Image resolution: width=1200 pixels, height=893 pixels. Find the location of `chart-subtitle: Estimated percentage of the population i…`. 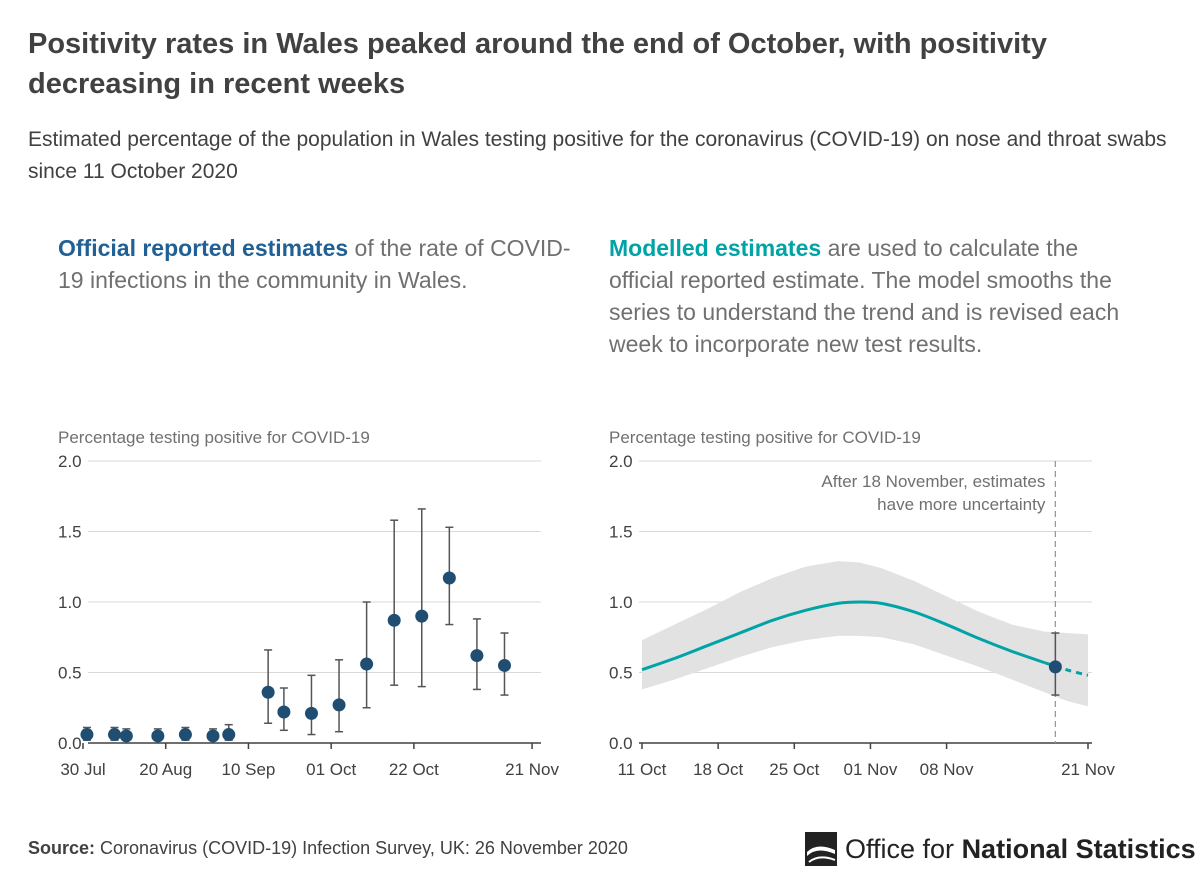

chart-subtitle: Estimated percentage of the population i… is located at coordinates (597, 155).